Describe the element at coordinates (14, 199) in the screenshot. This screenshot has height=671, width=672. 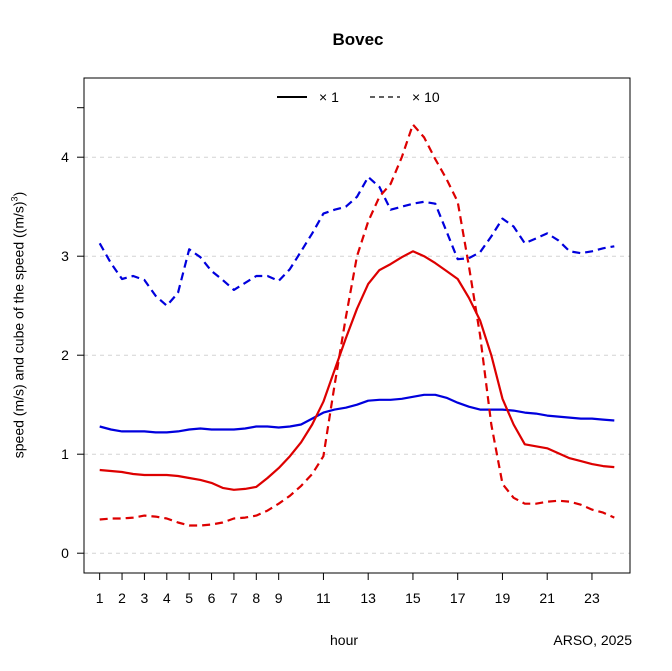
I see `y-axis-label-sup: 3` at that location.